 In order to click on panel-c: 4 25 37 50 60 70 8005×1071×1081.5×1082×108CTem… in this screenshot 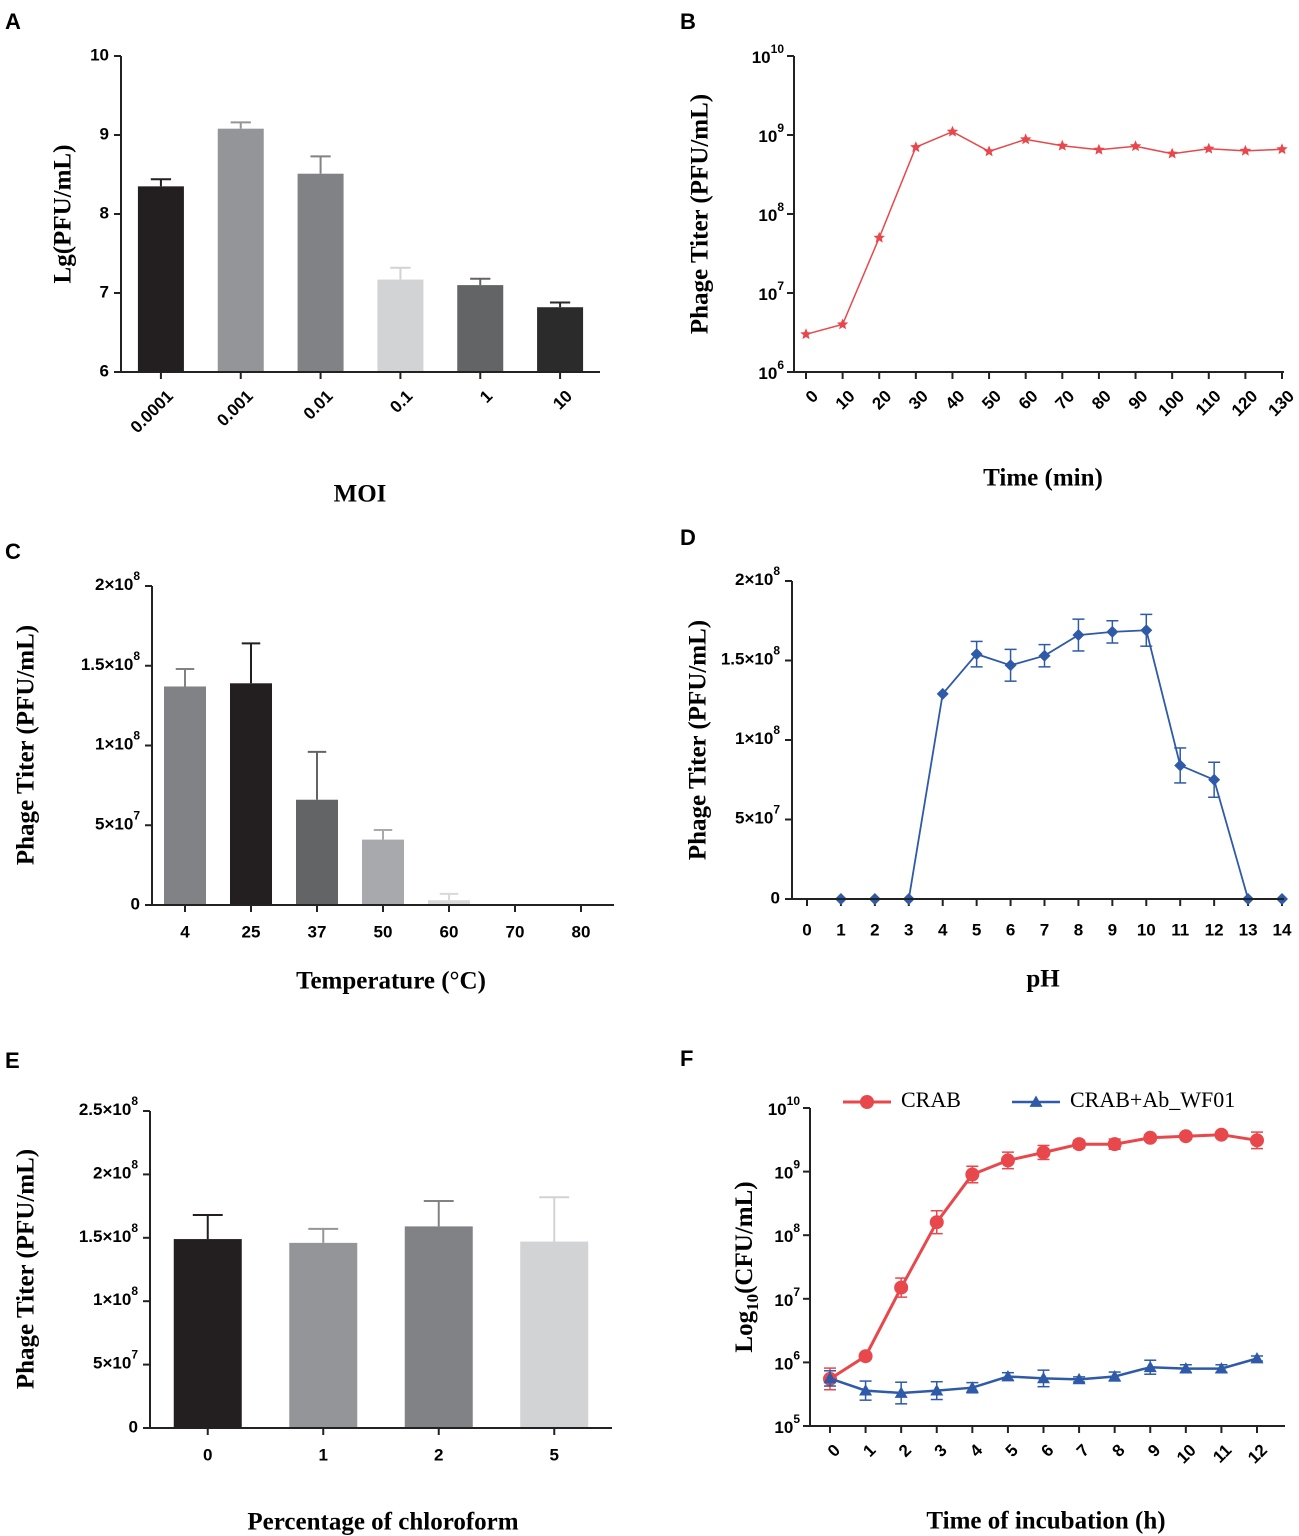, I will do `click(309, 767)`.